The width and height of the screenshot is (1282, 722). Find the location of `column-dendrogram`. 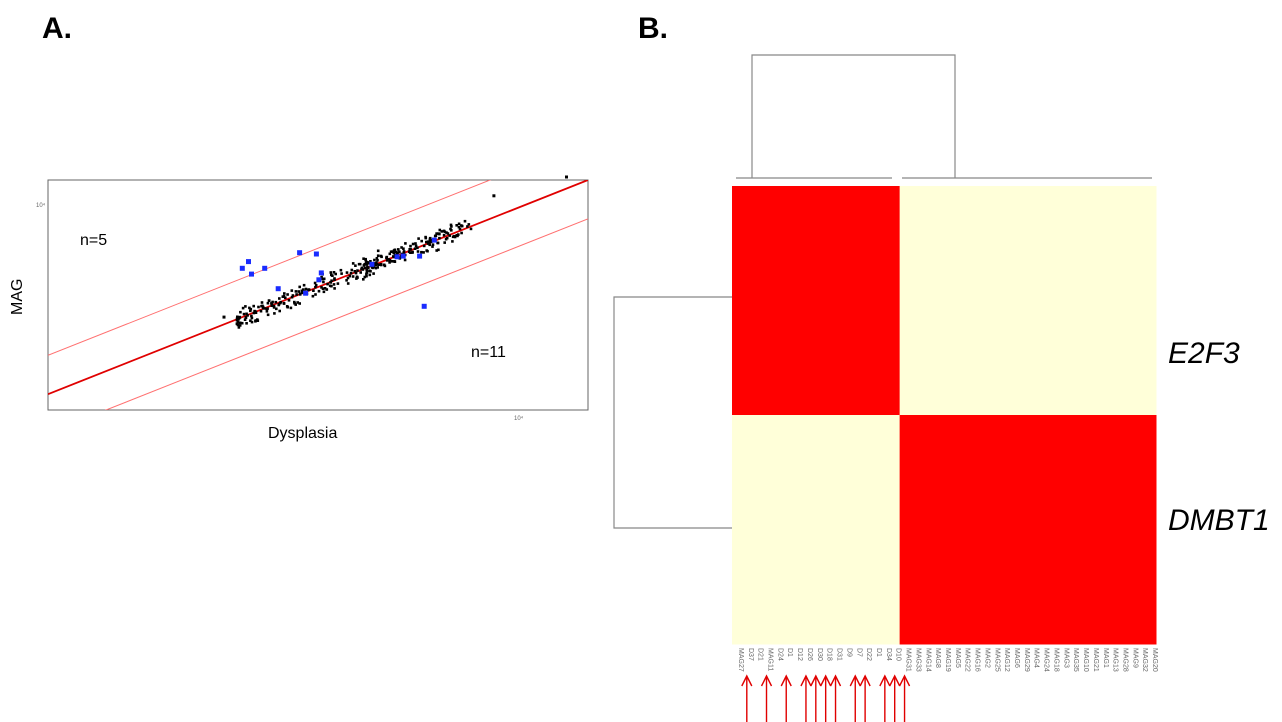

column-dendrogram is located at coordinates (944, 116).